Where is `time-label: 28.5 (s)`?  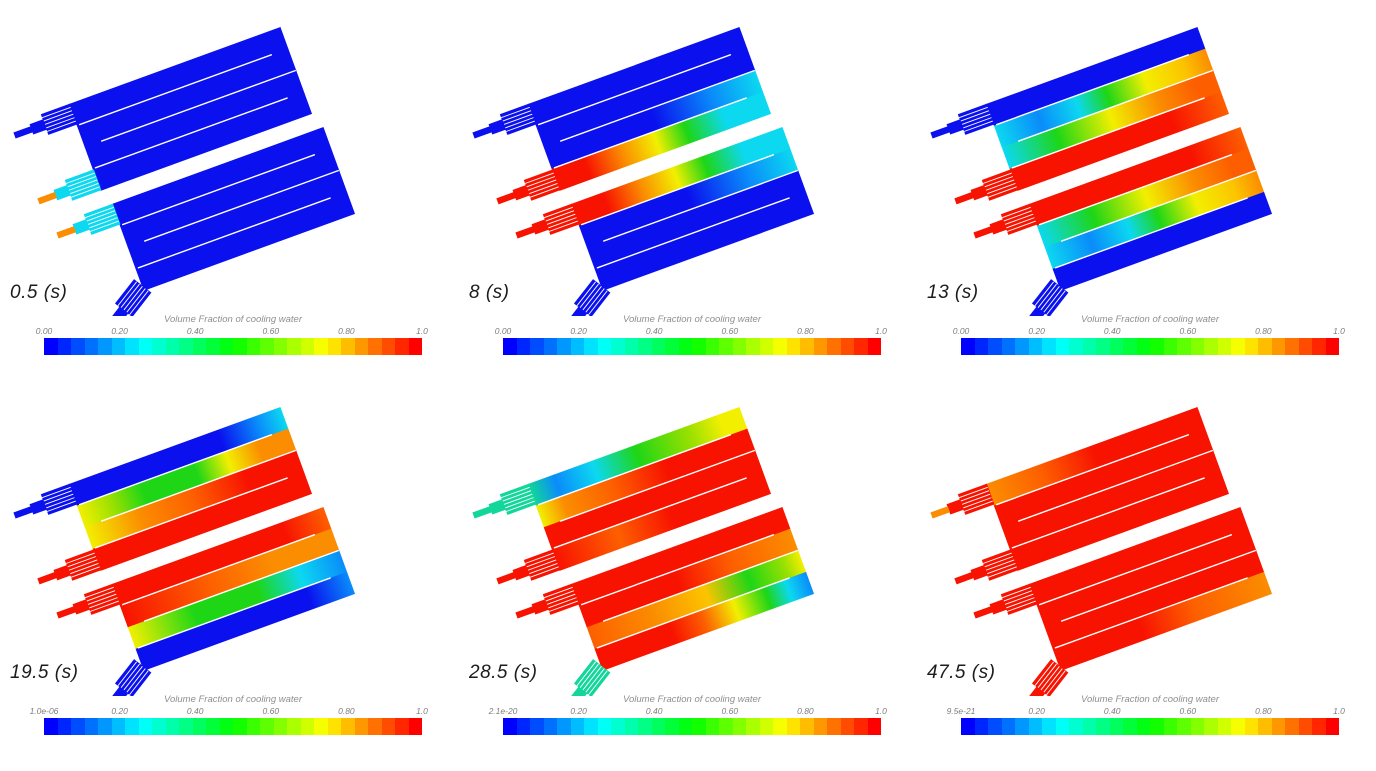 time-label: 28.5 (s) is located at coordinates (503, 672).